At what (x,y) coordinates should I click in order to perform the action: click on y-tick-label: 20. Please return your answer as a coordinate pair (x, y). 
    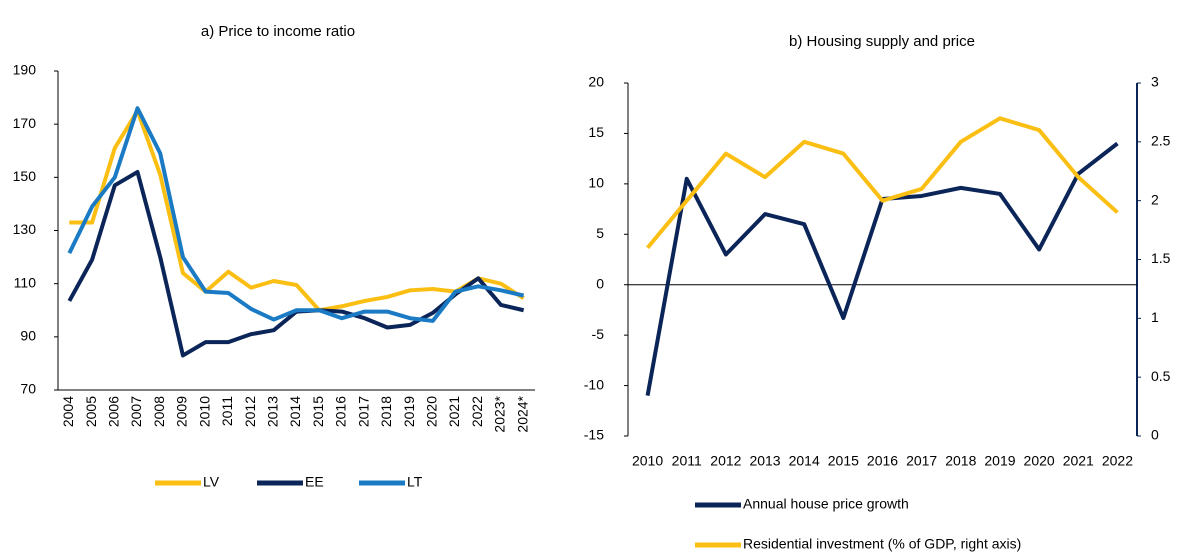
    Looking at the image, I should click on (596, 82).